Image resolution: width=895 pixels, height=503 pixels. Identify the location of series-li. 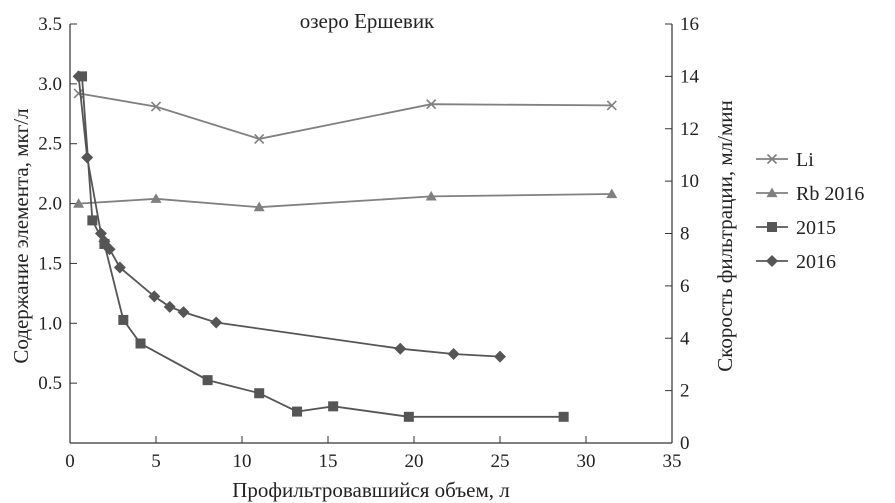
(345, 116).